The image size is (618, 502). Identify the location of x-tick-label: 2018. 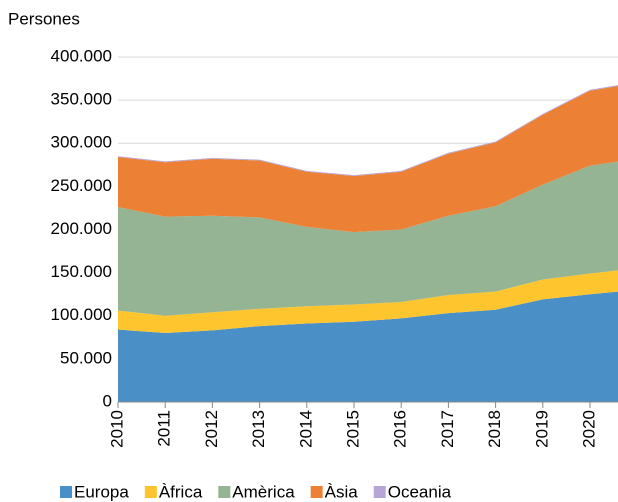
(494, 429).